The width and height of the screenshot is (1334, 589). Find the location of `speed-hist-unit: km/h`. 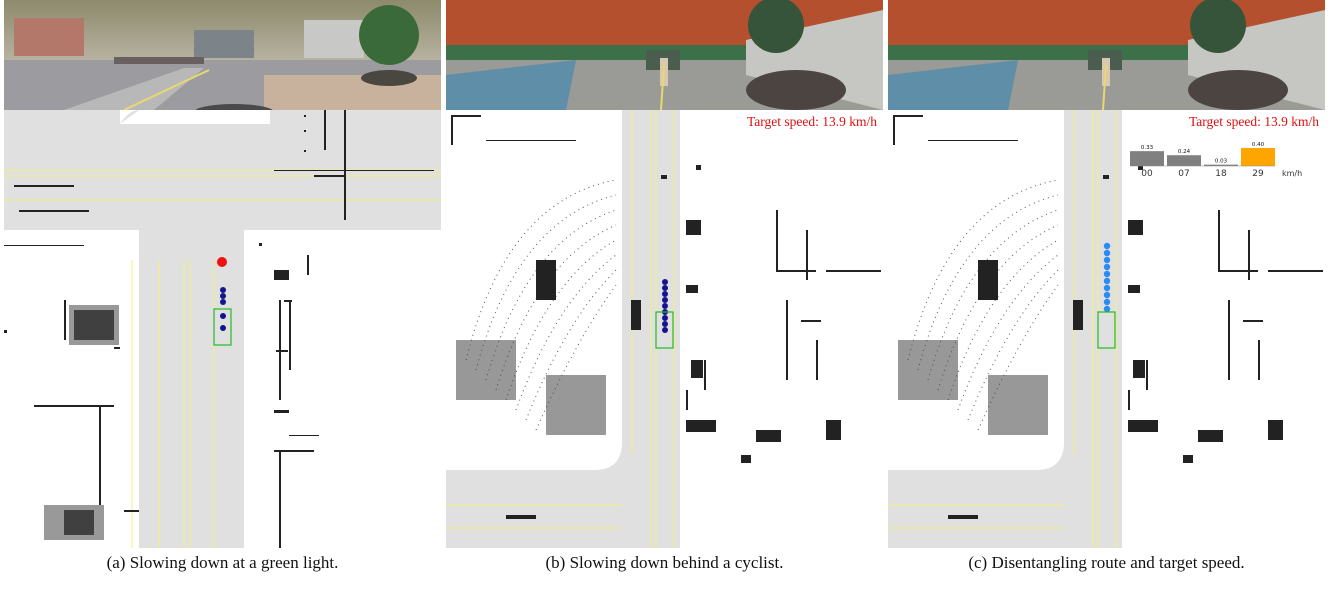

speed-hist-unit: km/h is located at coordinates (1292, 173).